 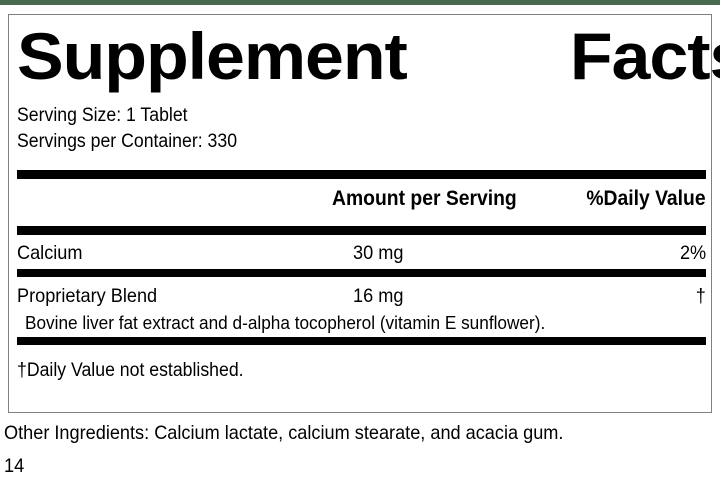 I want to click on rule-below-header, so click(x=361, y=230).